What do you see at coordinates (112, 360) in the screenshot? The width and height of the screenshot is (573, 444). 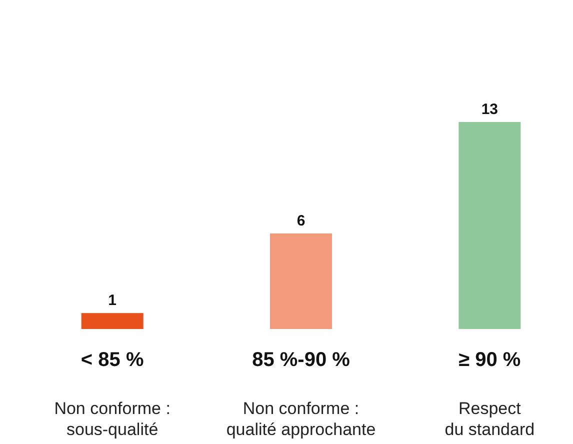 I see `x-tick-label: < 85 %` at bounding box center [112, 360].